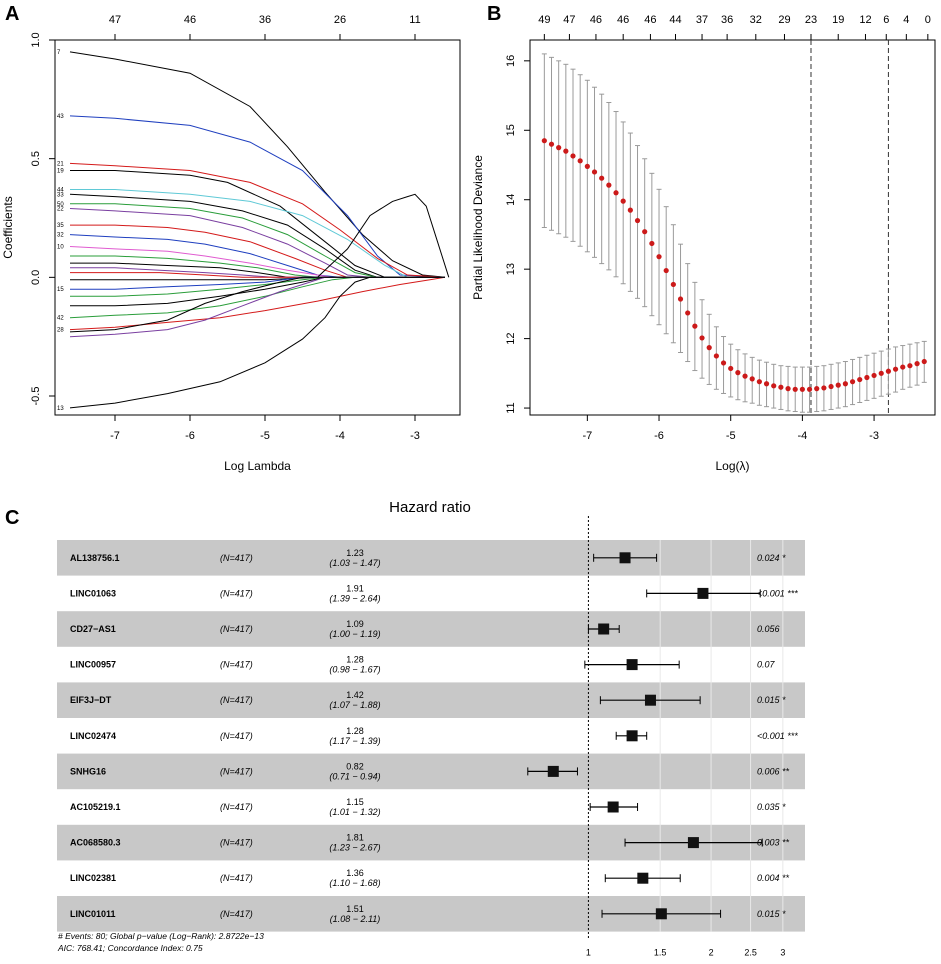  Describe the element at coordinates (60, 236) in the screenshot. I see `path-label: 32` at that location.